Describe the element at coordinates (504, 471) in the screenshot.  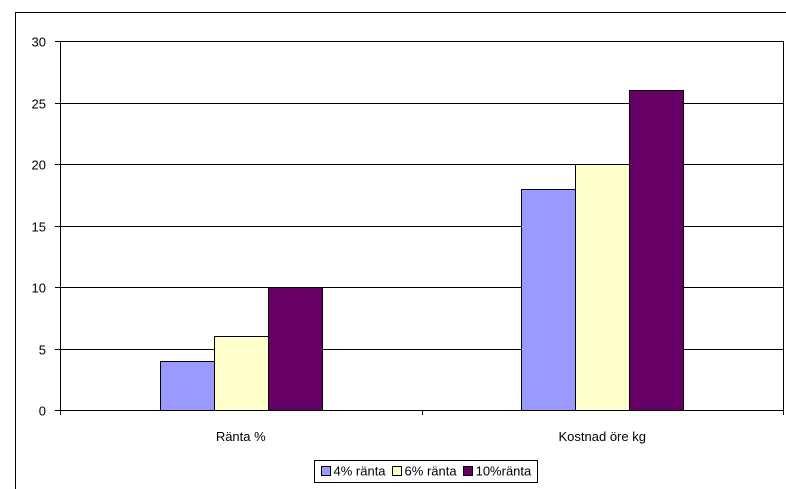
I see `legend-label-10-r-nta: 10%ränta` at that location.